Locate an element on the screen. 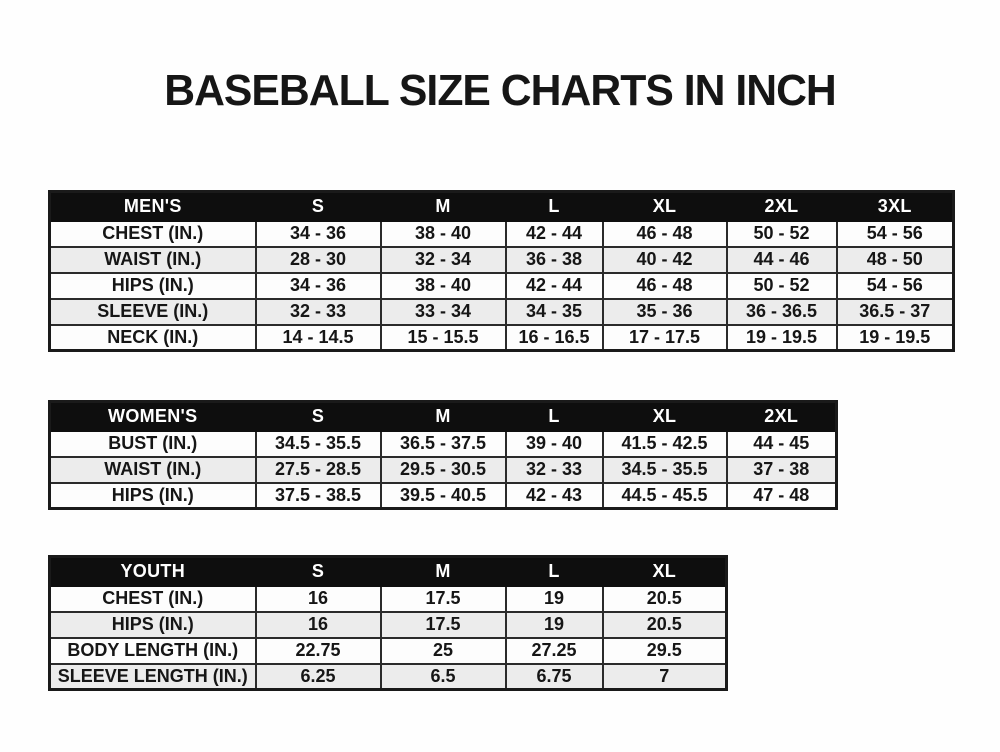 This screenshot has height=752, width=1000. size-value: 37.5 - 38.5 is located at coordinates (318, 495).